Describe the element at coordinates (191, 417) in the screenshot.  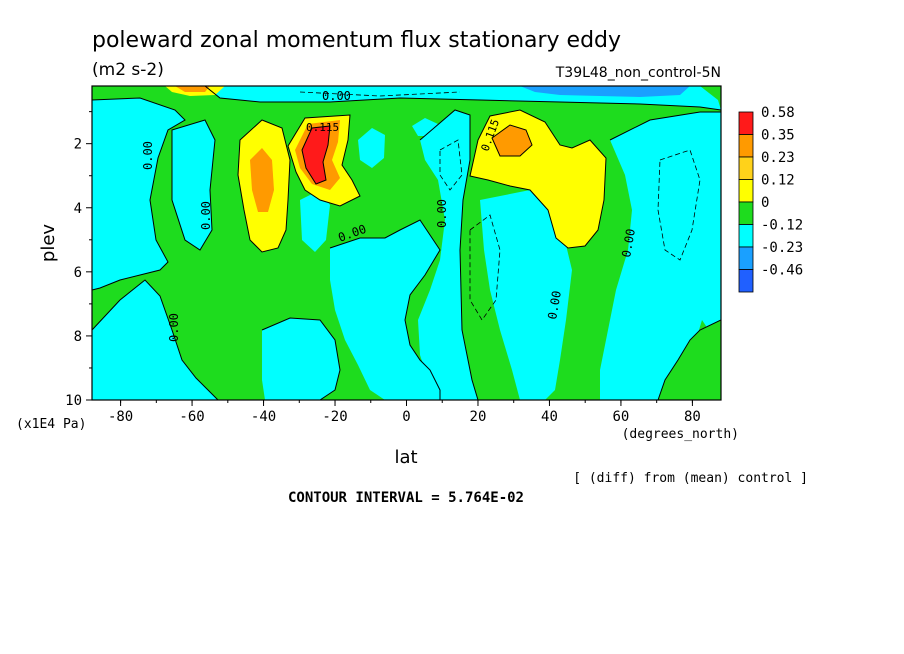
I see `x-tick-label: -60` at that location.